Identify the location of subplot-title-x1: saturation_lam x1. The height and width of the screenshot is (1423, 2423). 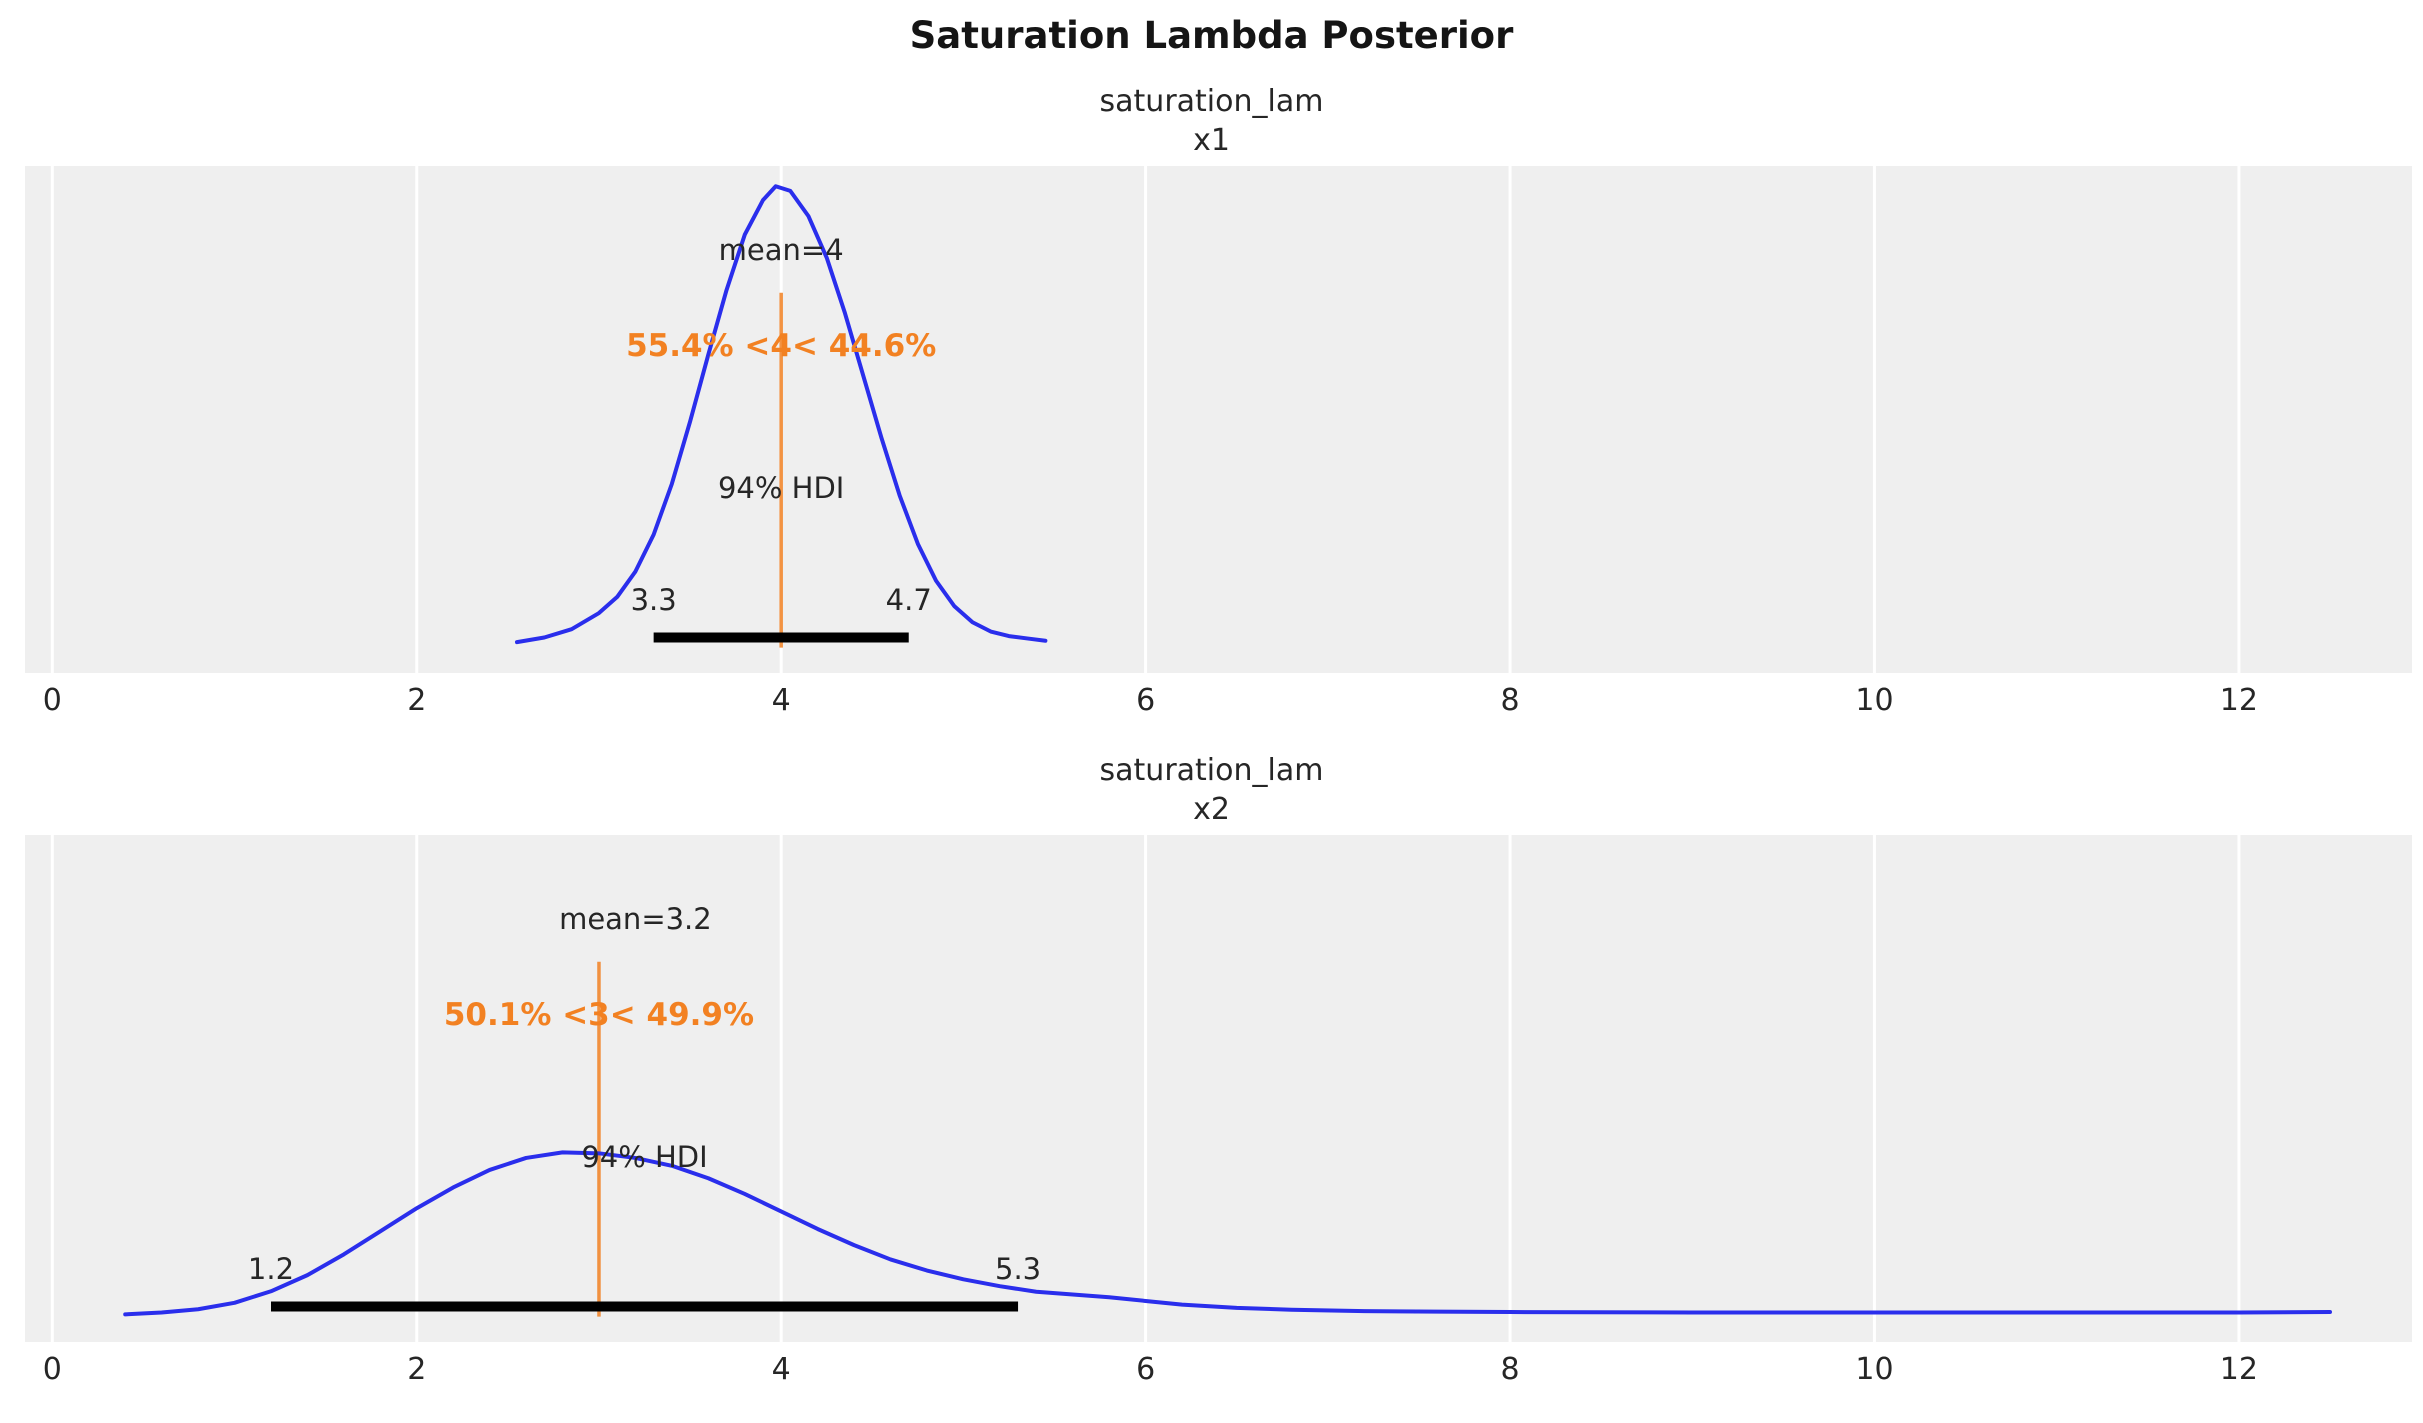
(1211, 121).